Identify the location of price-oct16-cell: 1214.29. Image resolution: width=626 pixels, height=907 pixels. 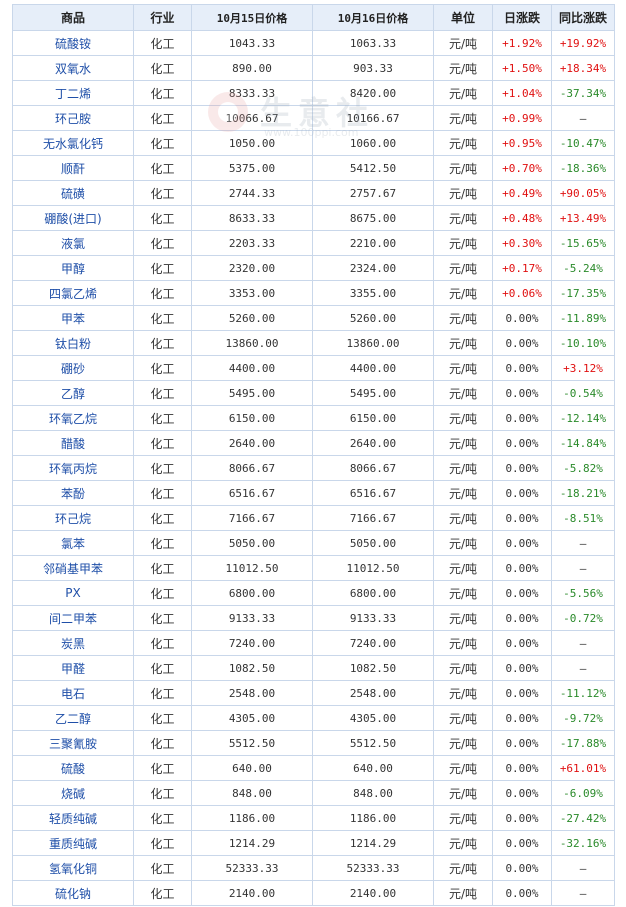
(373, 843).